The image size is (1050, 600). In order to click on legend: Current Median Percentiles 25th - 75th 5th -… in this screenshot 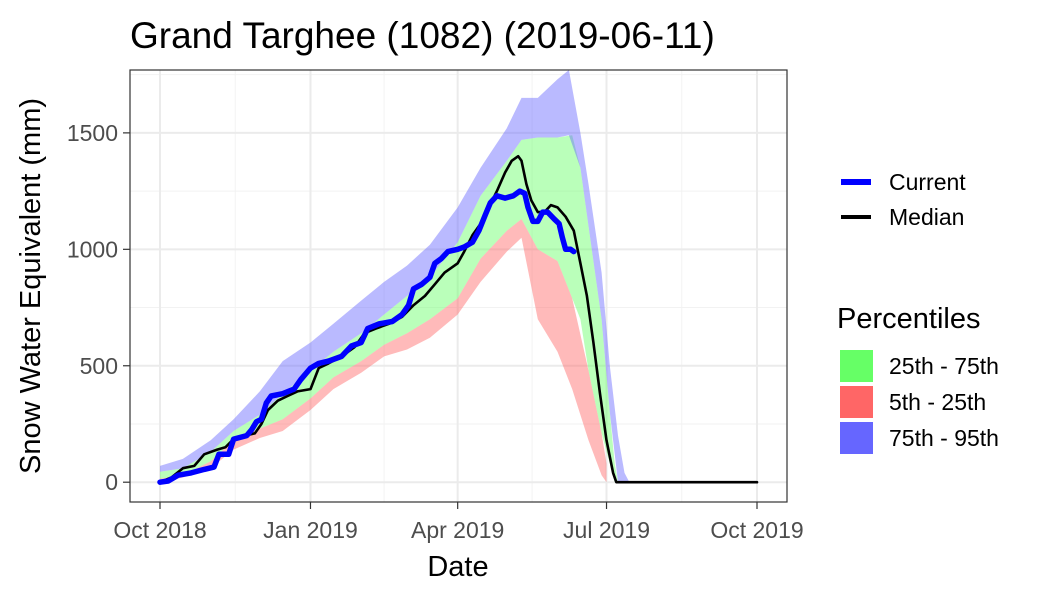, I will do `click(918, 311)`.